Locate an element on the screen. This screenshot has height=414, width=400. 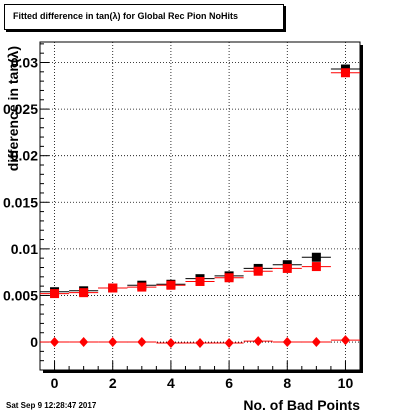
x-tick-label: 4 is located at coordinates (171, 383).